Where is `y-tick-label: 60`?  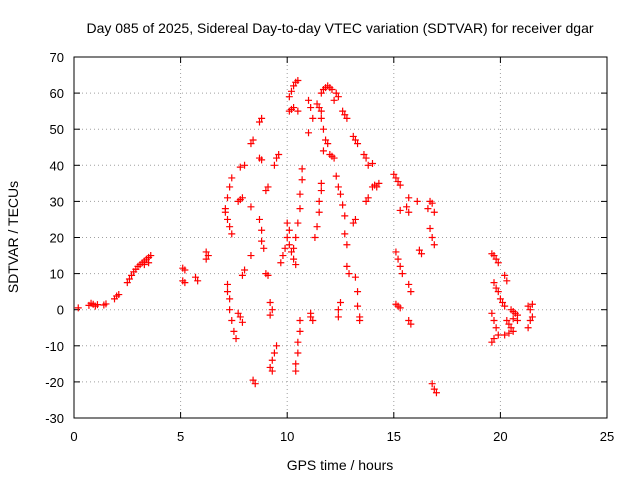 y-tick-label: 60 is located at coordinates (57, 93).